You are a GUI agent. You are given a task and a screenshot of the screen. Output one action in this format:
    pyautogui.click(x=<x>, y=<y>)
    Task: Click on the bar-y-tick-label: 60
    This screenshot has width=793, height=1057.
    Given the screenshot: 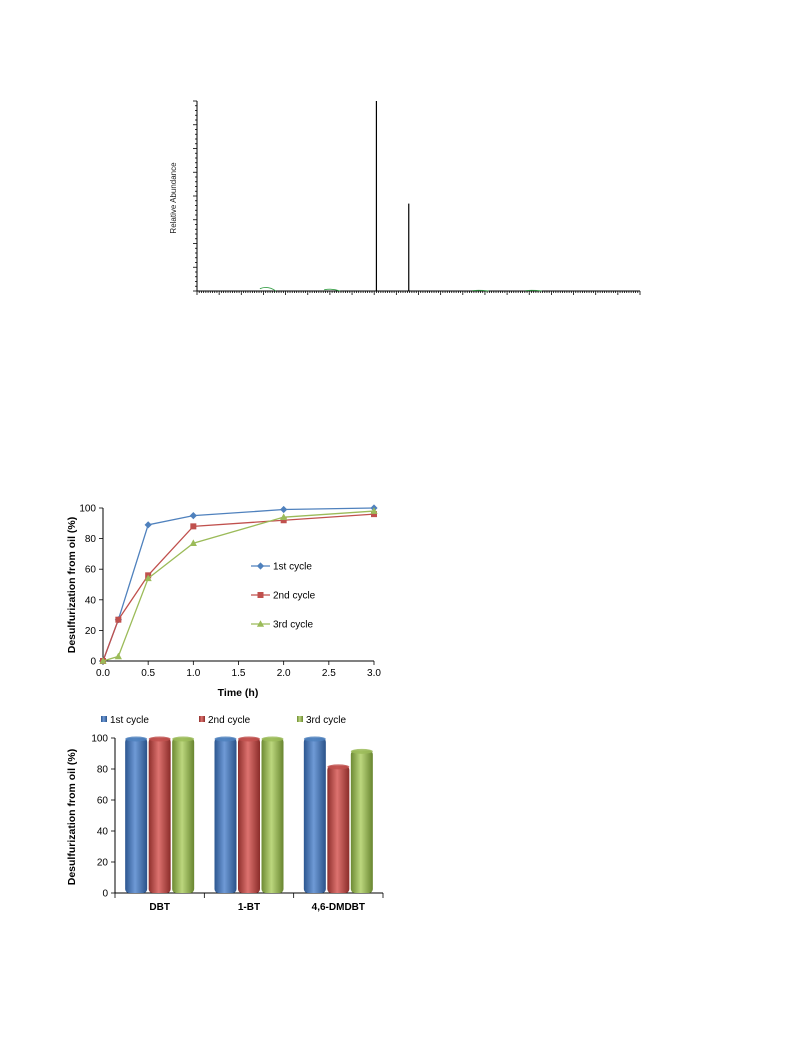 What is the action you would take?
    pyautogui.click(x=103, y=801)
    